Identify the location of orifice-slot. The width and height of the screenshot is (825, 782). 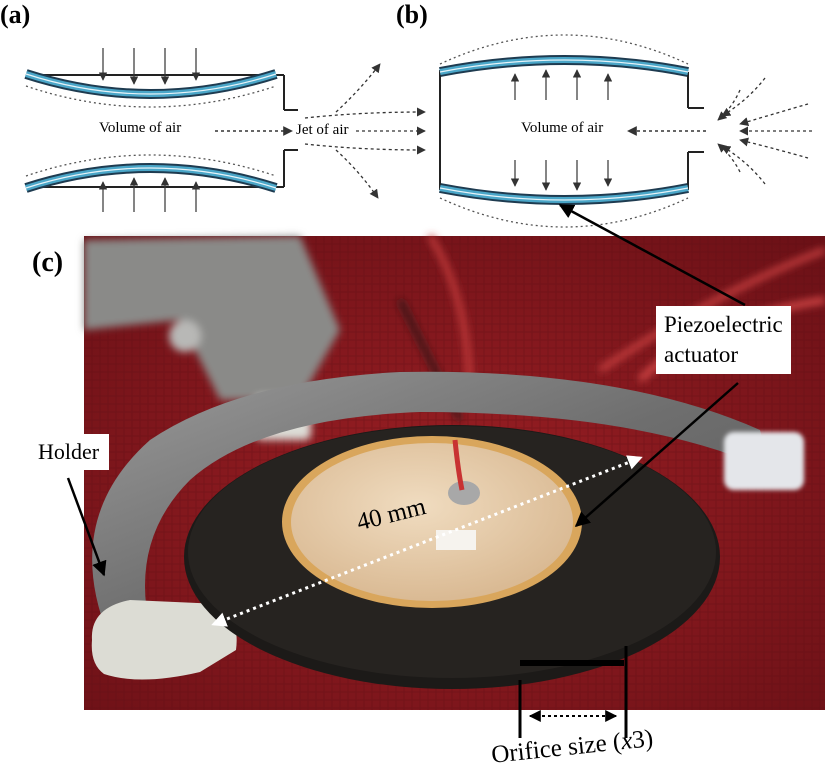
(572, 663).